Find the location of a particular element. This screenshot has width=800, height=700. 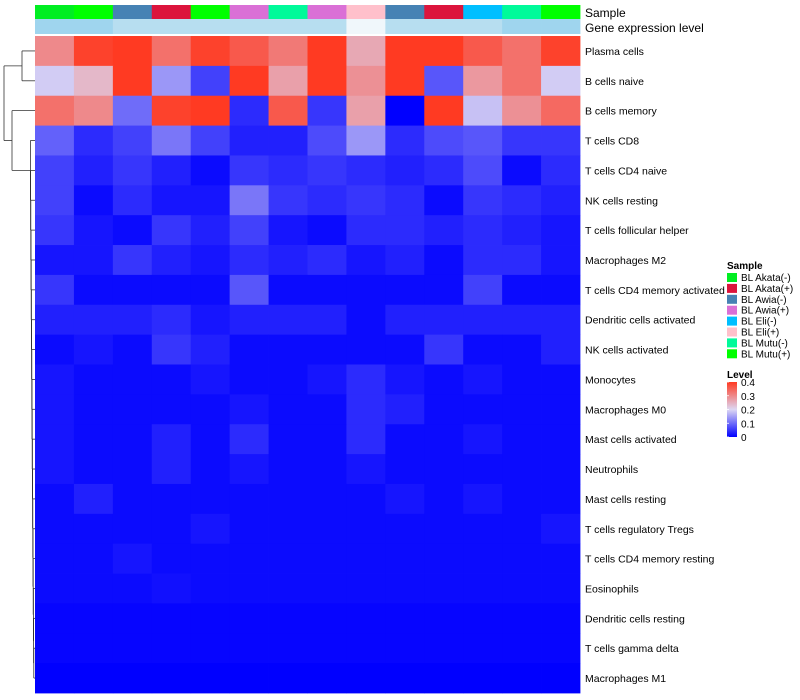

row-label: Mast cells resting is located at coordinates (625, 500).